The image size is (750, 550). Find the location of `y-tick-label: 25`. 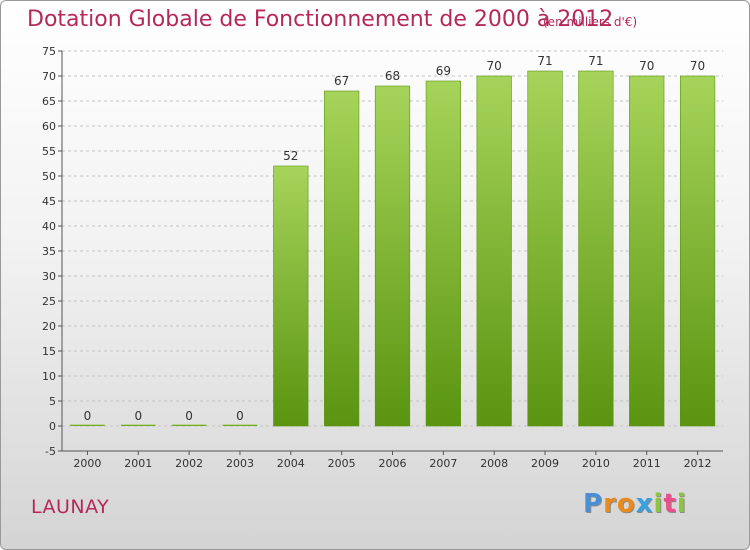

y-tick-label: 25 is located at coordinates (49, 301).